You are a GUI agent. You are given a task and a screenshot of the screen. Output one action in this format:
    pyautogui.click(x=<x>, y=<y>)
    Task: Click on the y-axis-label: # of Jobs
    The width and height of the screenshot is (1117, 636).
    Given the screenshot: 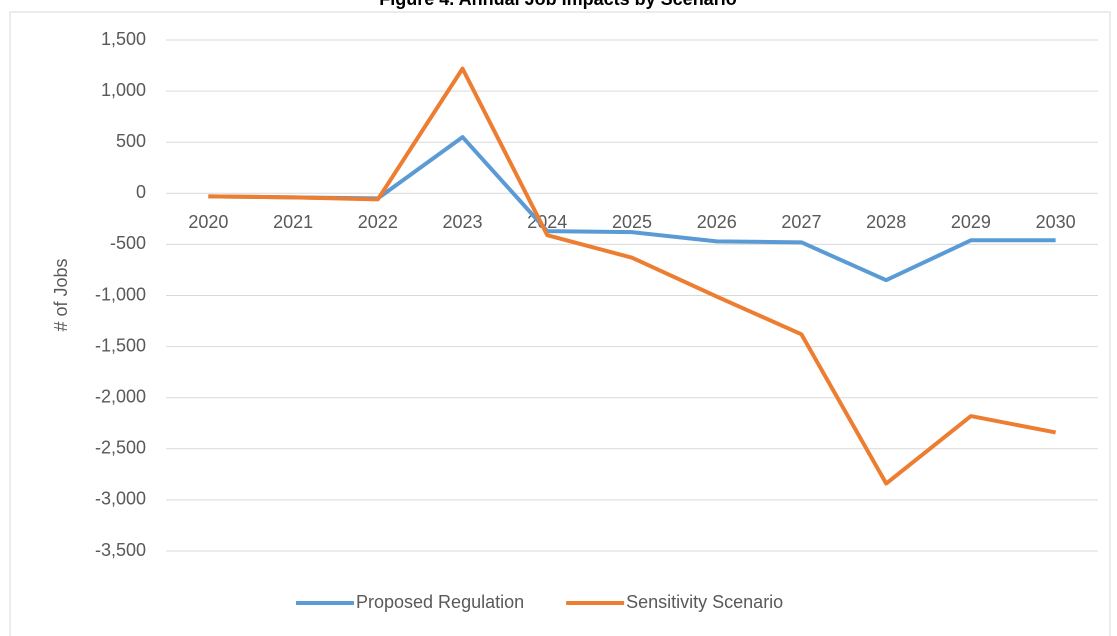 What is the action you would take?
    pyautogui.click(x=61, y=294)
    